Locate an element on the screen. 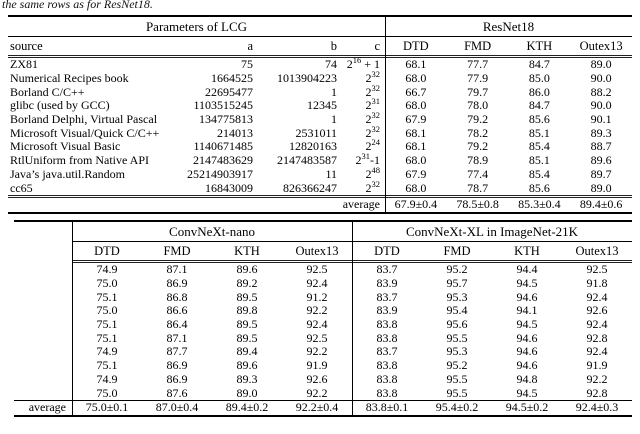  table2-row: 74.9 87.1 89.6 92.5 83.7 95.2 94.4 92.5 is located at coordinates (323, 269).